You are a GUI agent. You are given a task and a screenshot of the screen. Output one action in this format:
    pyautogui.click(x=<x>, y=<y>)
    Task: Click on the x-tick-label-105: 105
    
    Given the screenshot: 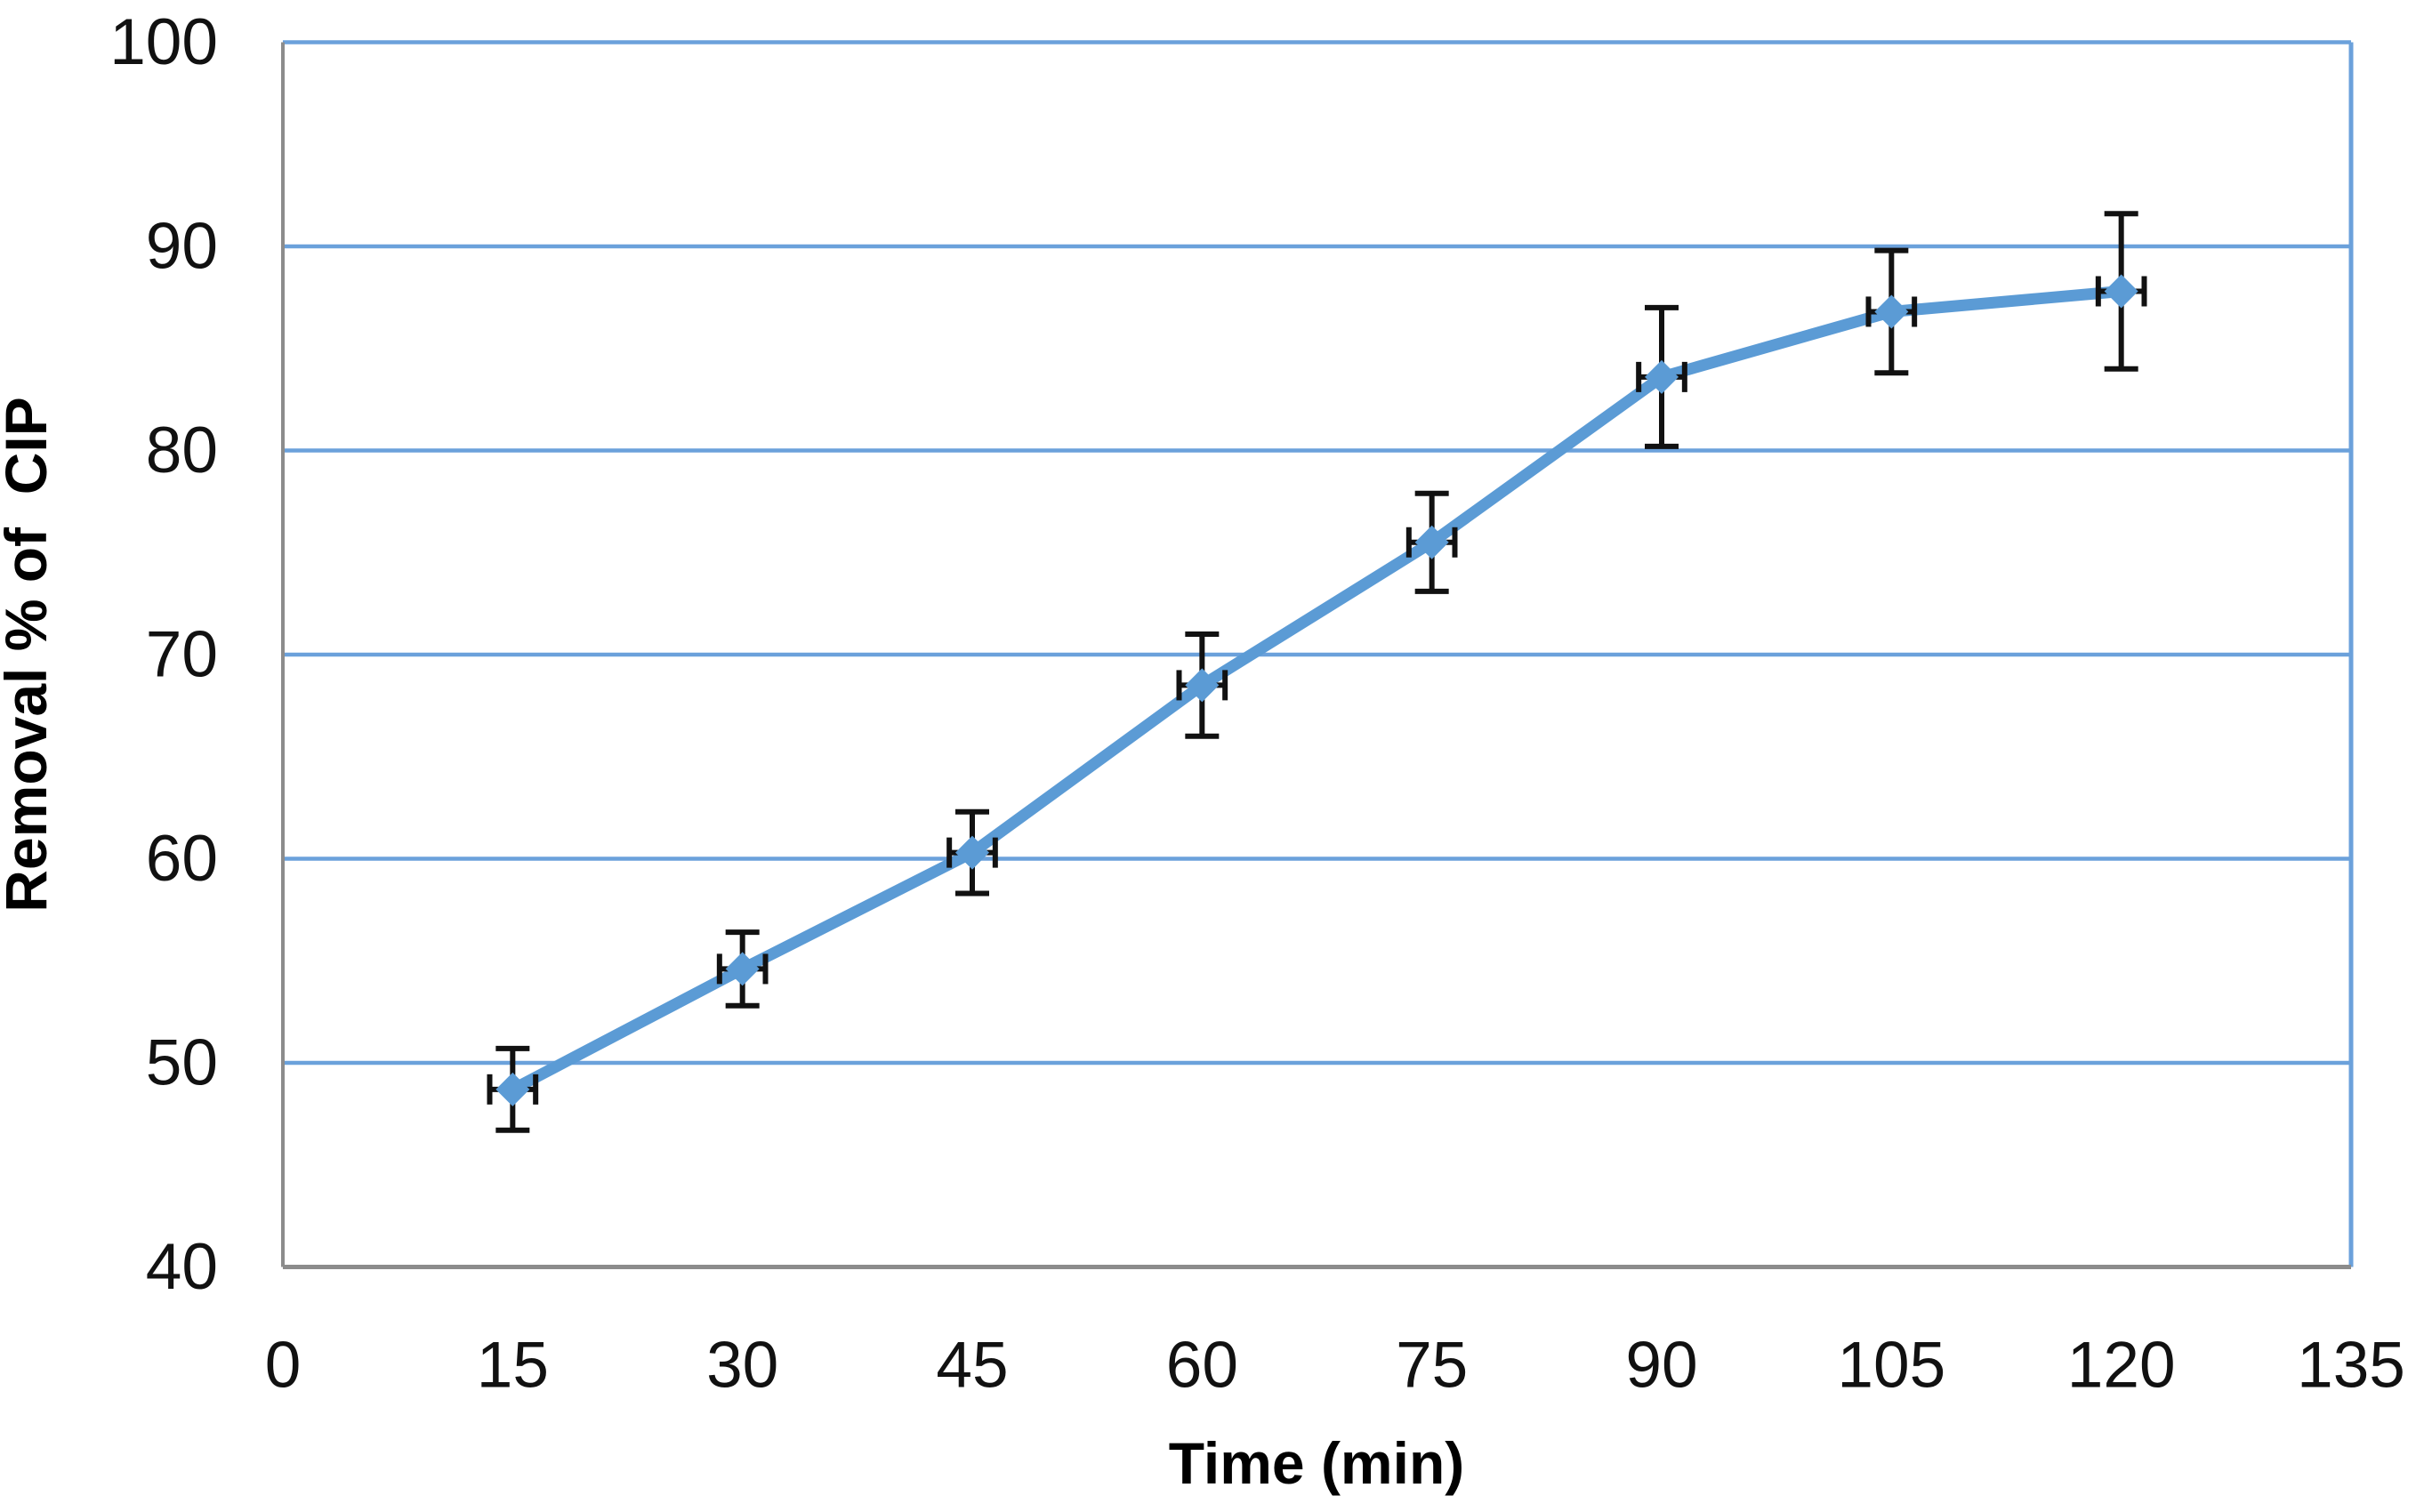 What is the action you would take?
    pyautogui.click(x=1891, y=1366)
    